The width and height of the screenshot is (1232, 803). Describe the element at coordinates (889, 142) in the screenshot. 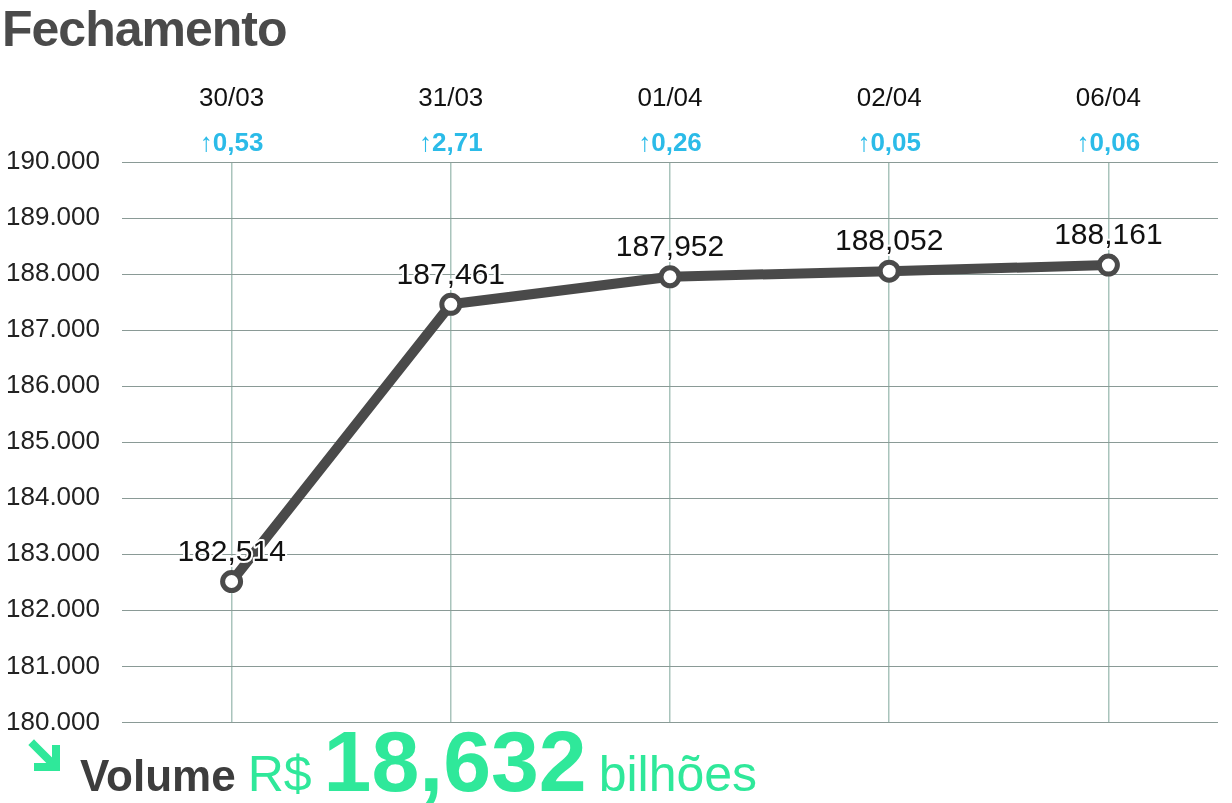

I see `text: ↑0,05` at that location.